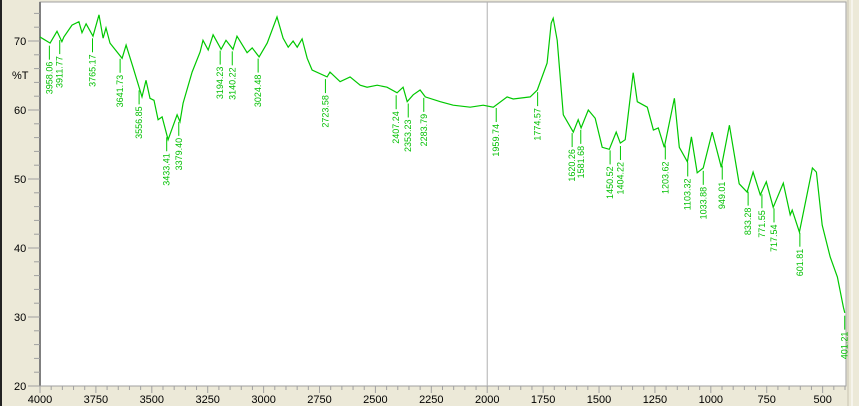 This screenshot has width=859, height=406. Describe the element at coordinates (20, 318) in the screenshot. I see `y-tick-label: 30` at that location.